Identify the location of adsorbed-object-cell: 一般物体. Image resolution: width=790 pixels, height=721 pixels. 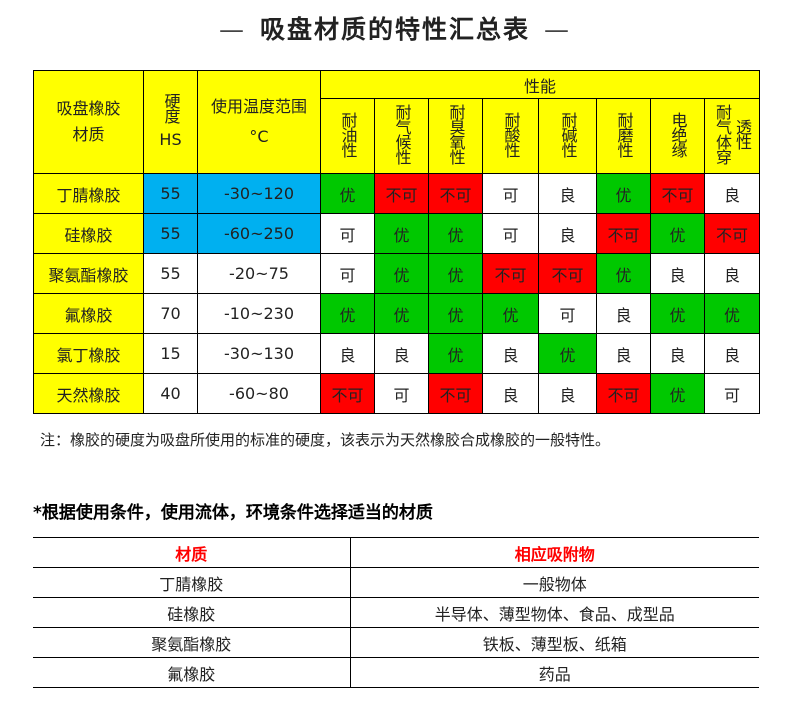
(554, 582).